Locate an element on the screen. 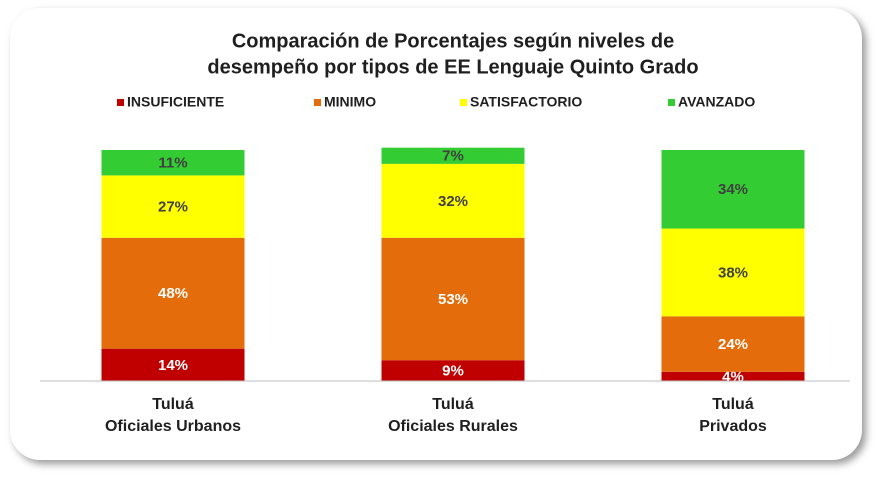  legend-label: MINIMO is located at coordinates (350, 102).